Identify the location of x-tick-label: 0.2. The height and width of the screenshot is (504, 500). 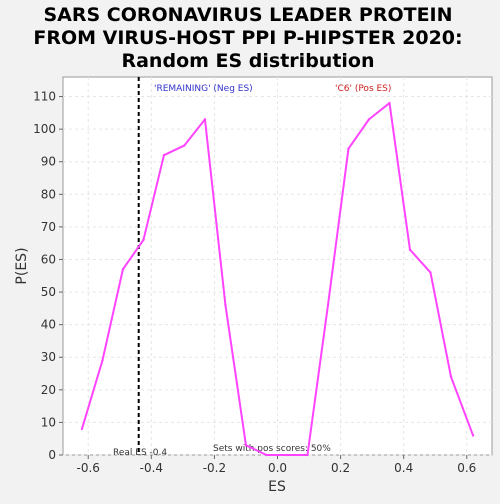
(340, 468).